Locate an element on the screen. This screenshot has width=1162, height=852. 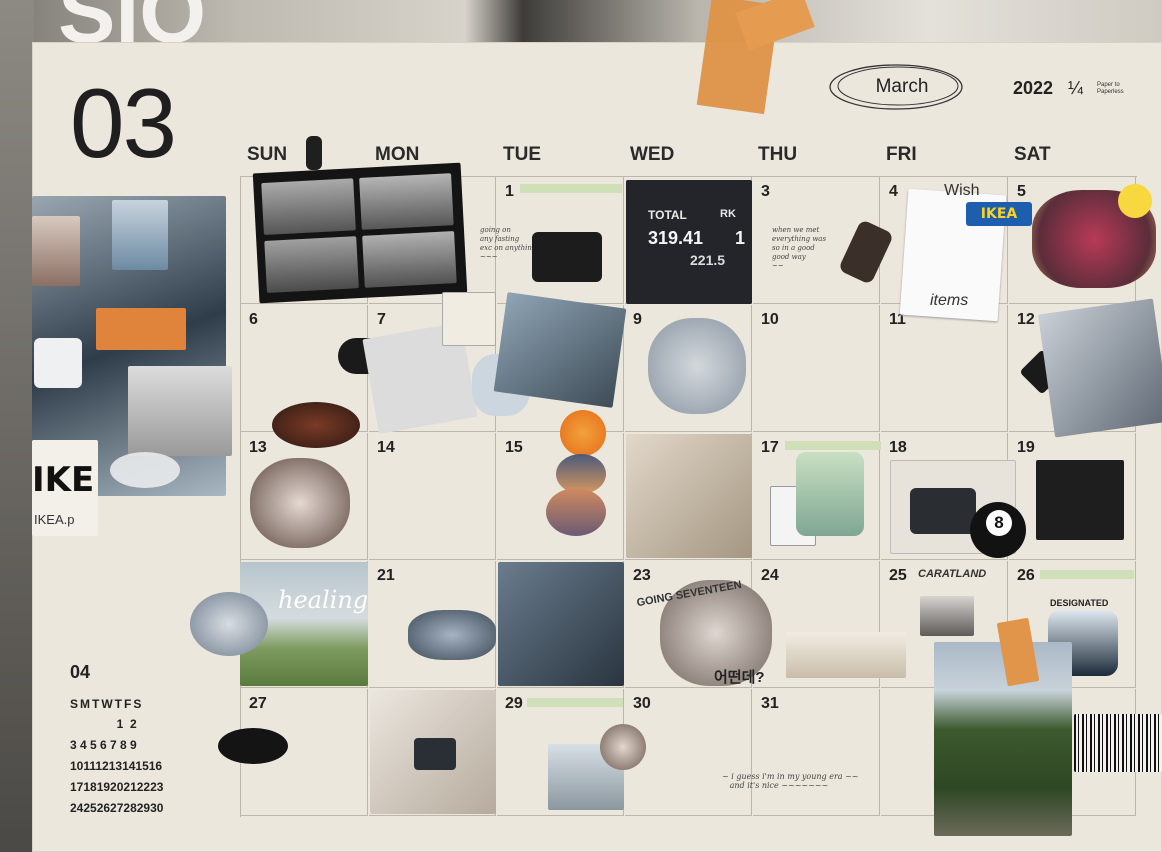
mini-row: 3 4 5 6 7 8 9 is located at coordinates (103, 745).